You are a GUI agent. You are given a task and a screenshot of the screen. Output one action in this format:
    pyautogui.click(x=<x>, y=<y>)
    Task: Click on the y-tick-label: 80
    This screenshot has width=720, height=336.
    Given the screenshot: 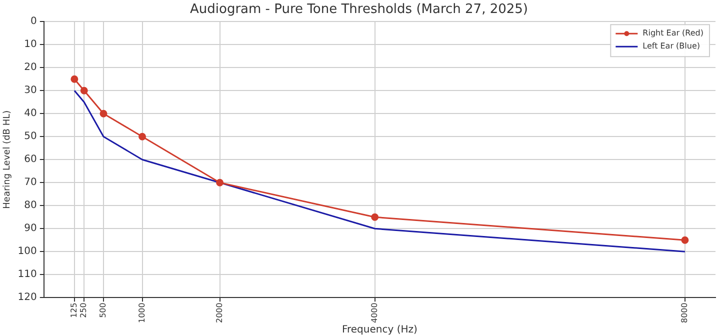 What is the action you would take?
    pyautogui.click(x=30, y=206)
    